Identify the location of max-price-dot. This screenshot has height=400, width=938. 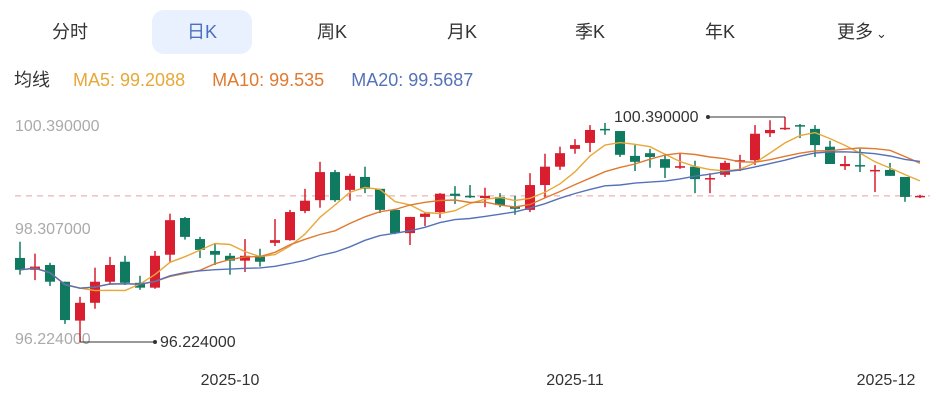
(708, 117).